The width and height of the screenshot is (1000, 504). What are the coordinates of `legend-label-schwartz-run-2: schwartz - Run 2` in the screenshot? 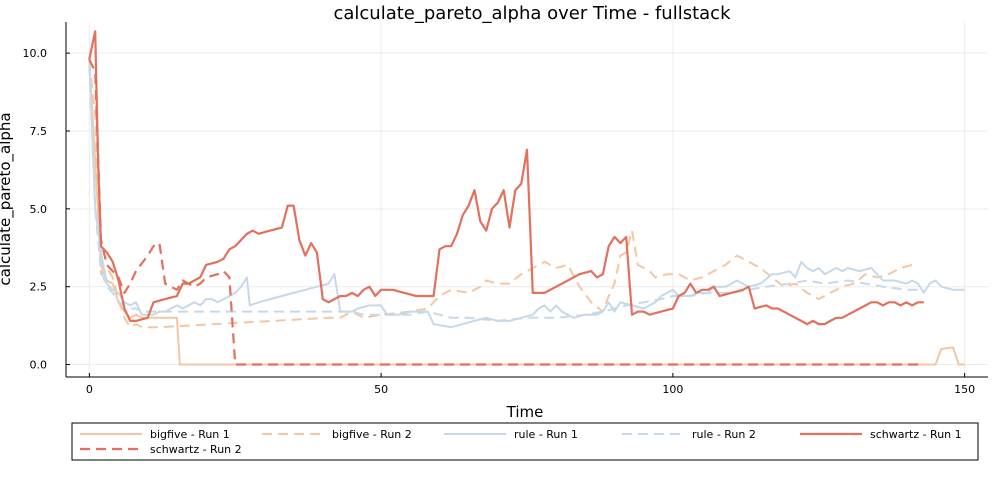 It's located at (196, 449).